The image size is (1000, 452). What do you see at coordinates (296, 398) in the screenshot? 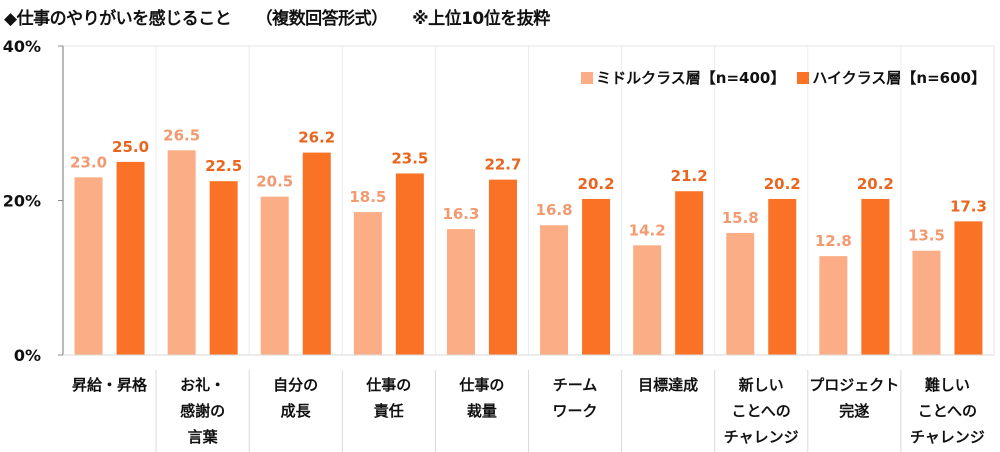
I see `x-tick-label: 自分の 成長` at bounding box center [296, 398].